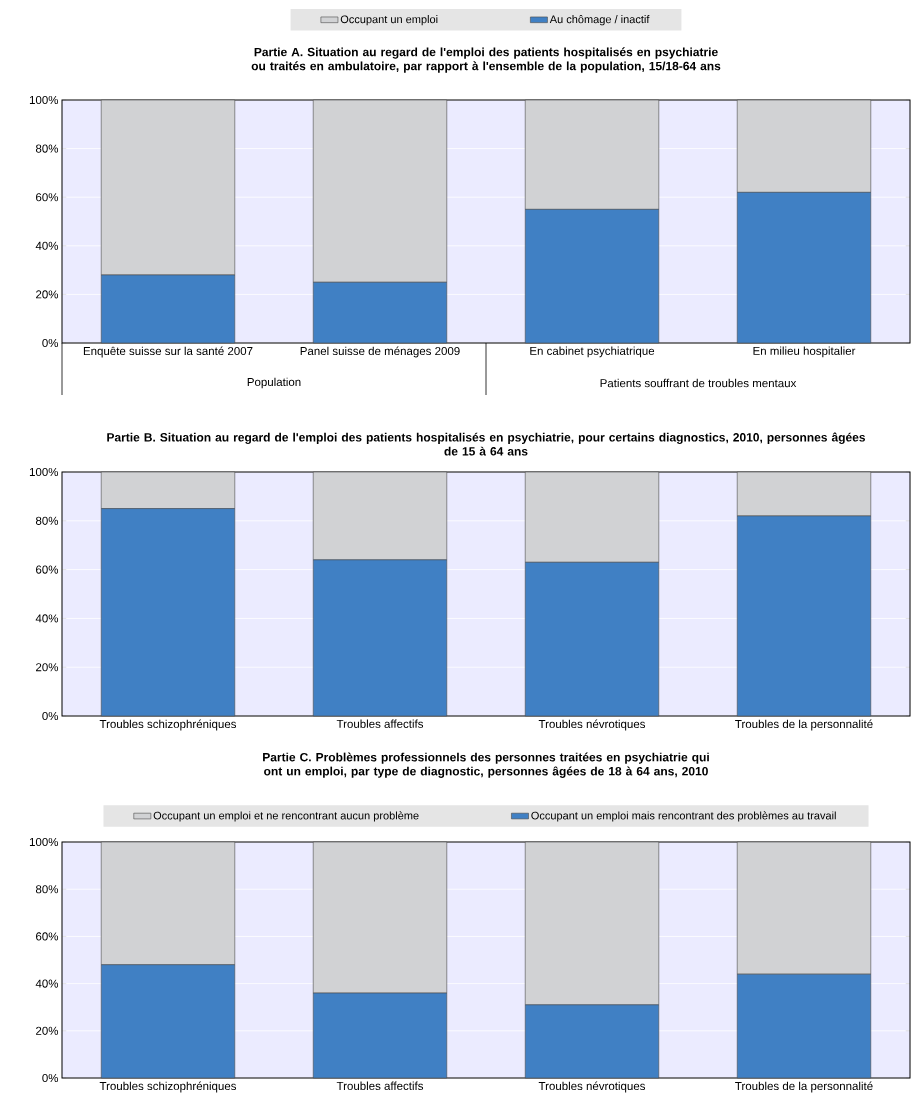 This screenshot has height=1097, width=913. I want to click on chart-title: Partie B. Situation au regard de l'emploi des patients hospitalisés en psychiatrie, pour certains diagnostics, 2010, personnes âgées de 15 à 64 ans, so click(486, 444).